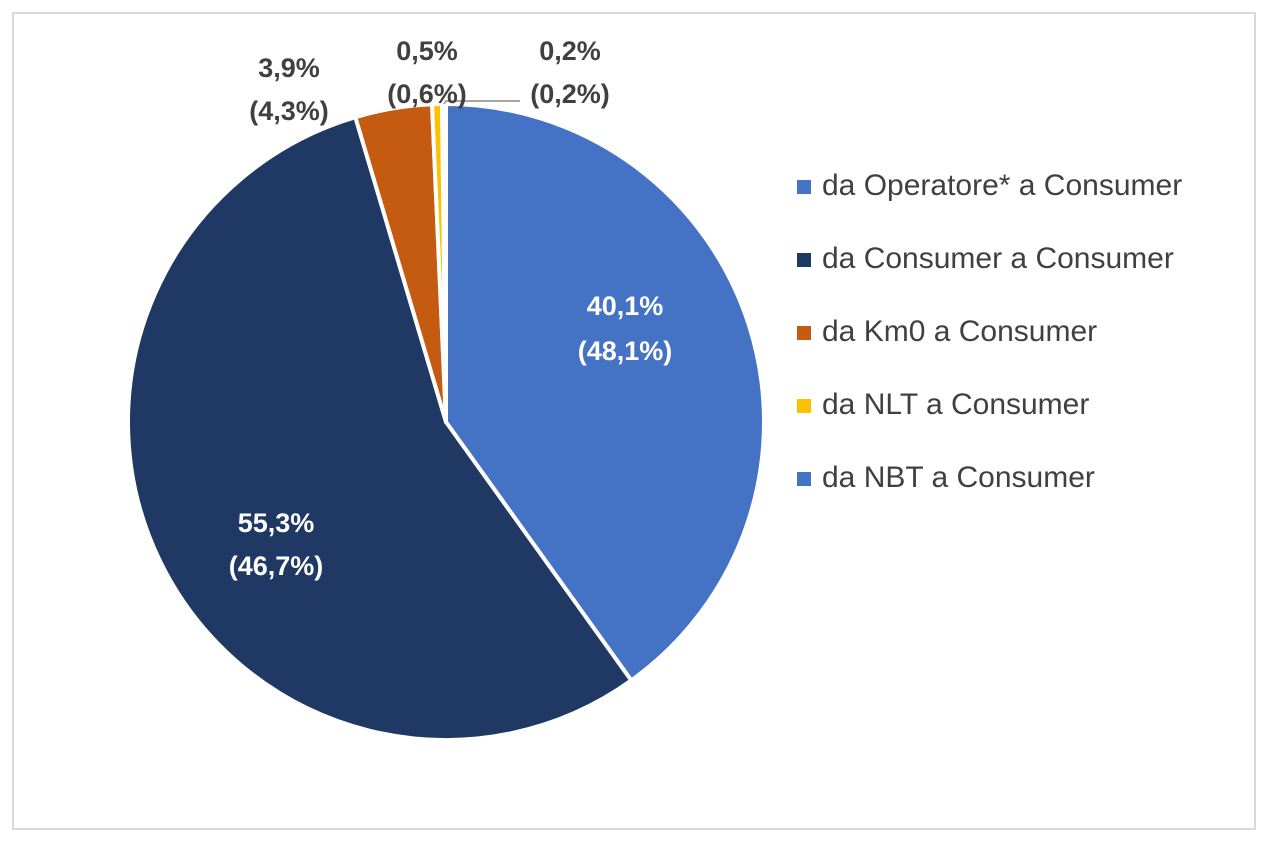  Describe the element at coordinates (804, 333) in the screenshot. I see `legend-swatch-da-km0-a-consumer` at that location.